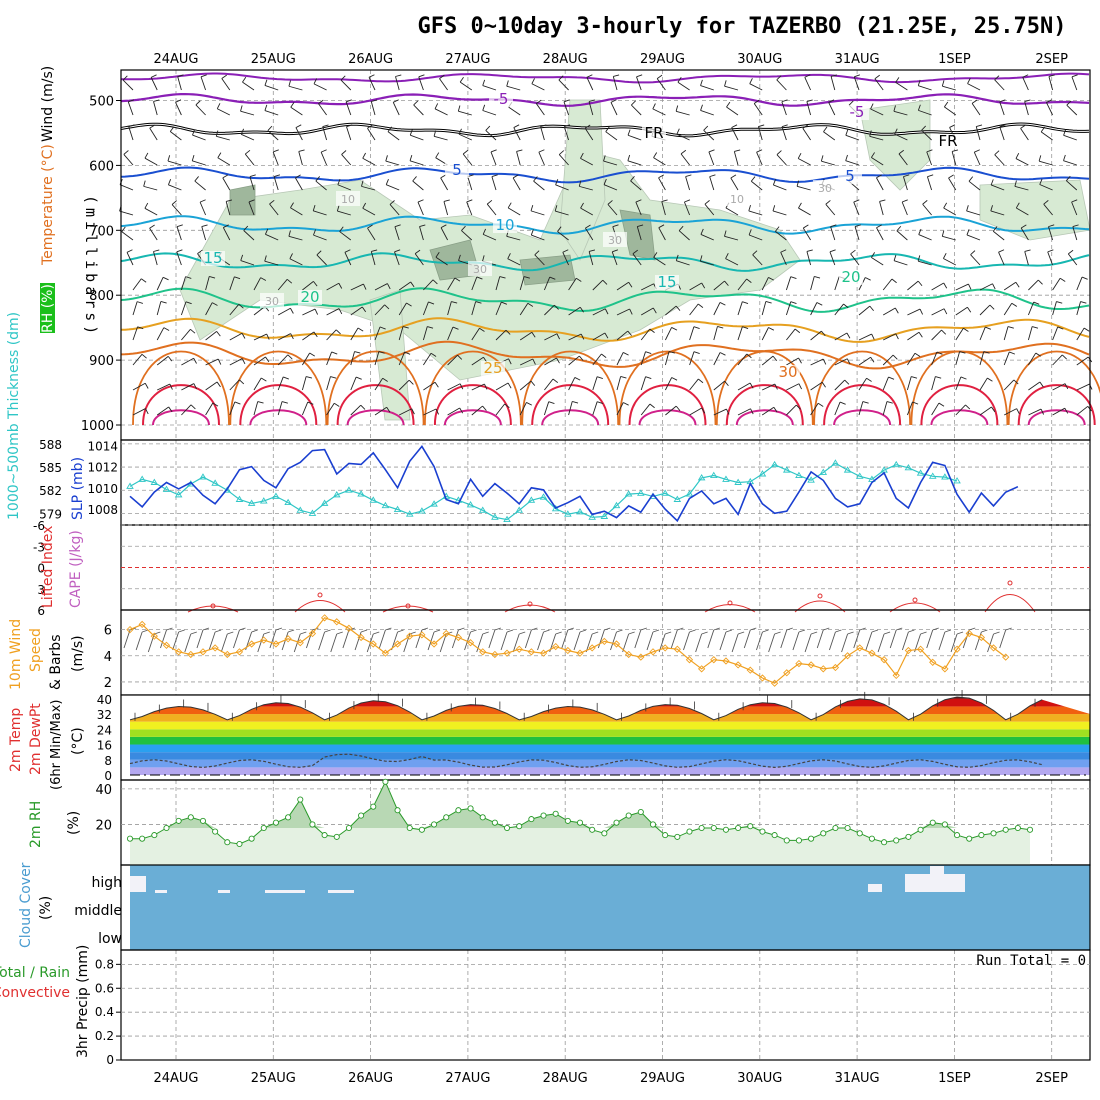 Image resolution: width=1100 pixels, height=1100 pixels. Describe the element at coordinates (580, 821) in the screenshot. I see `rh-area` at that location.